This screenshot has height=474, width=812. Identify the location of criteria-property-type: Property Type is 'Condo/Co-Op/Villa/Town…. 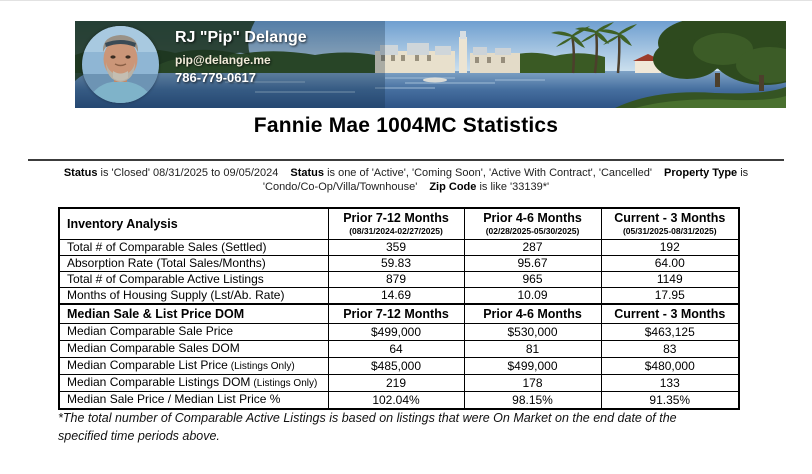
(505, 180).